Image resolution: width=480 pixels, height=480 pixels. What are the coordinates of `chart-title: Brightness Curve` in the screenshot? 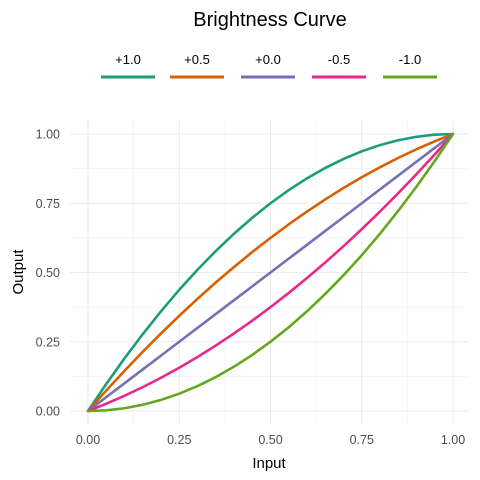 It's located at (269, 20).